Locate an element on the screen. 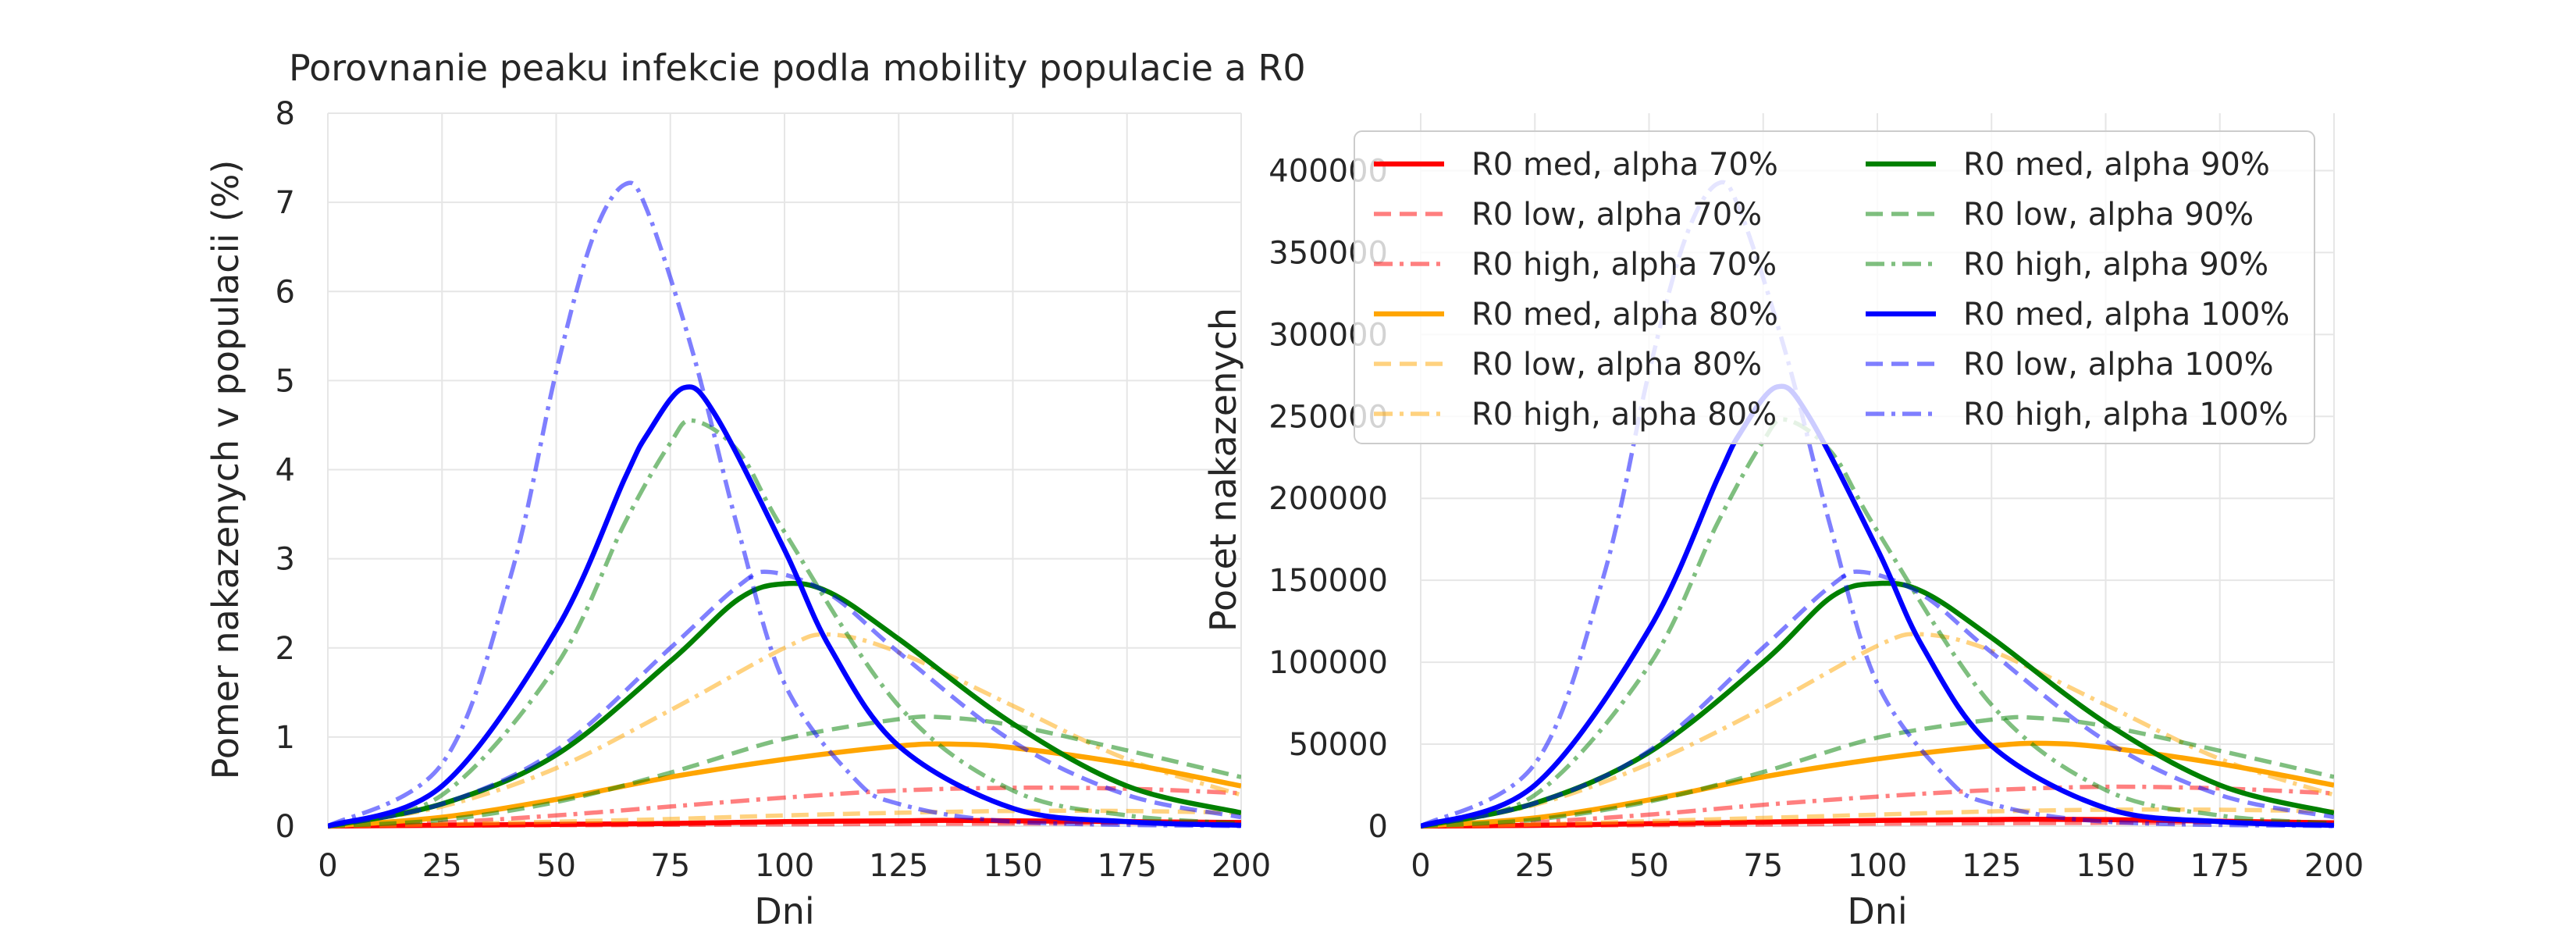  y-tick-label: 7 is located at coordinates (285, 203).